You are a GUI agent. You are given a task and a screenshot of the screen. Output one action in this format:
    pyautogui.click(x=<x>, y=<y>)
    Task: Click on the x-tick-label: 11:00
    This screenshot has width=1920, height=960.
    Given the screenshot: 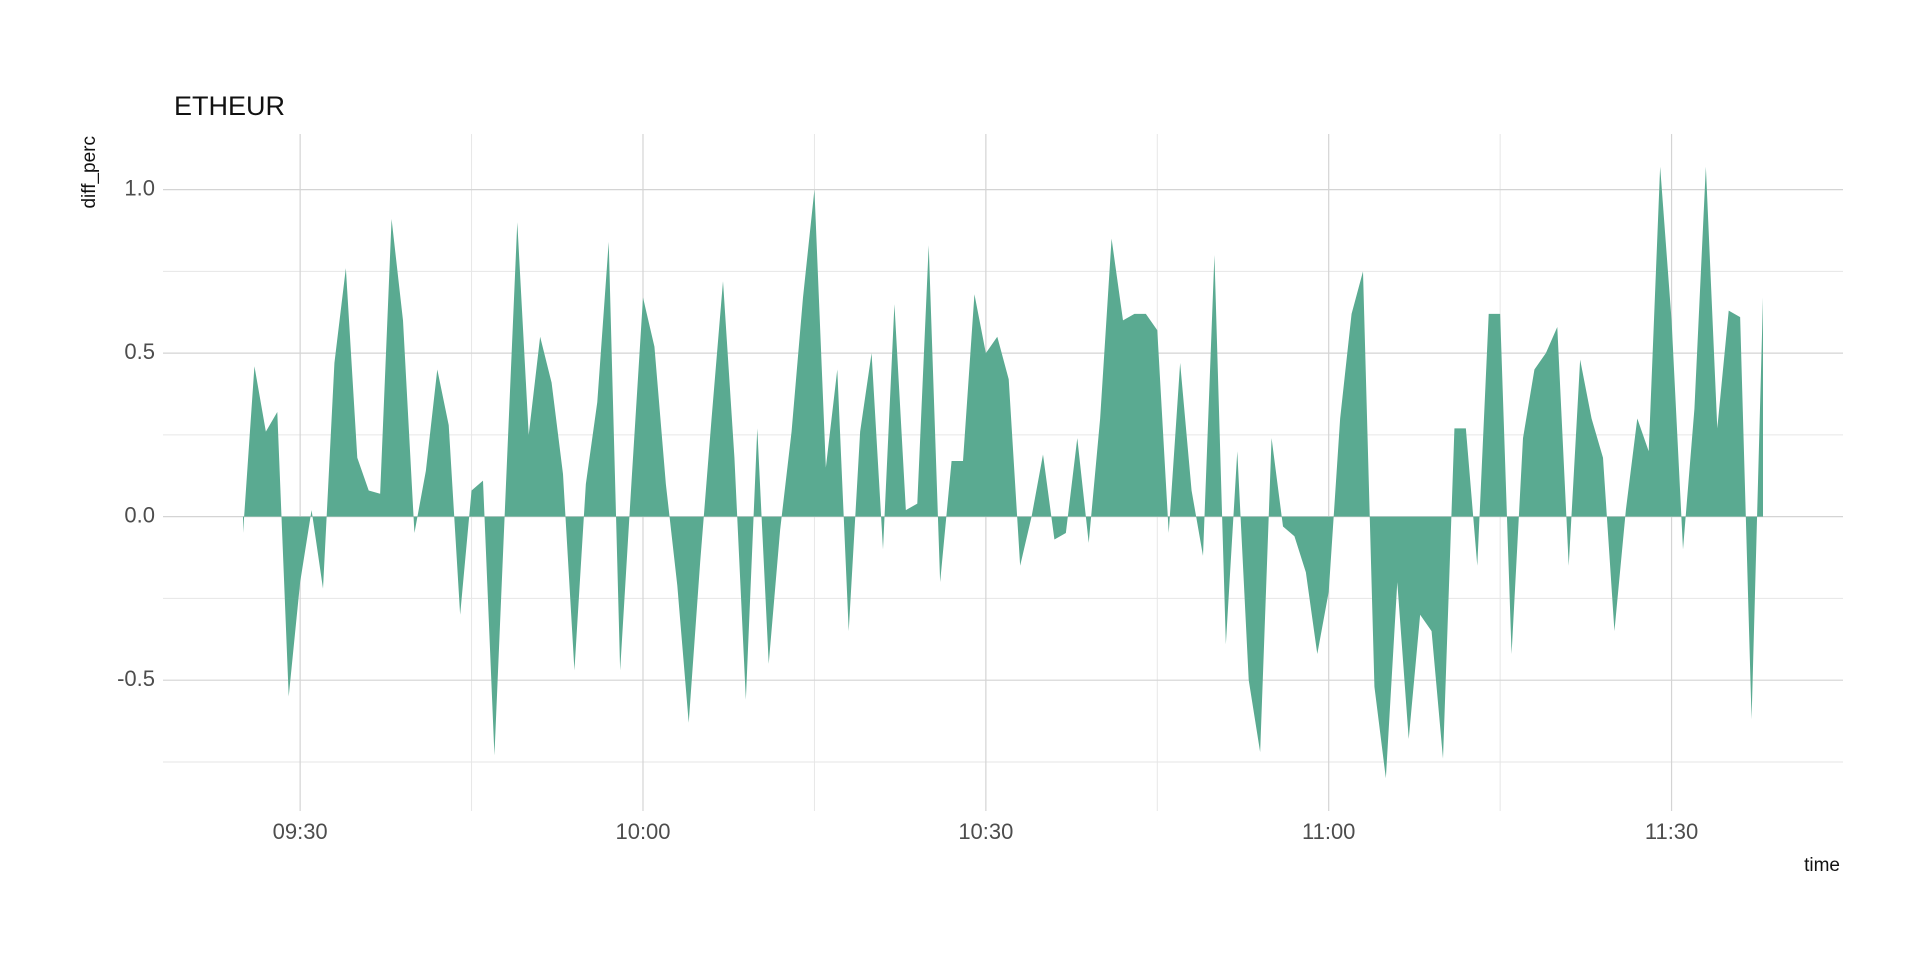 What is the action you would take?
    pyautogui.click(x=1328, y=831)
    